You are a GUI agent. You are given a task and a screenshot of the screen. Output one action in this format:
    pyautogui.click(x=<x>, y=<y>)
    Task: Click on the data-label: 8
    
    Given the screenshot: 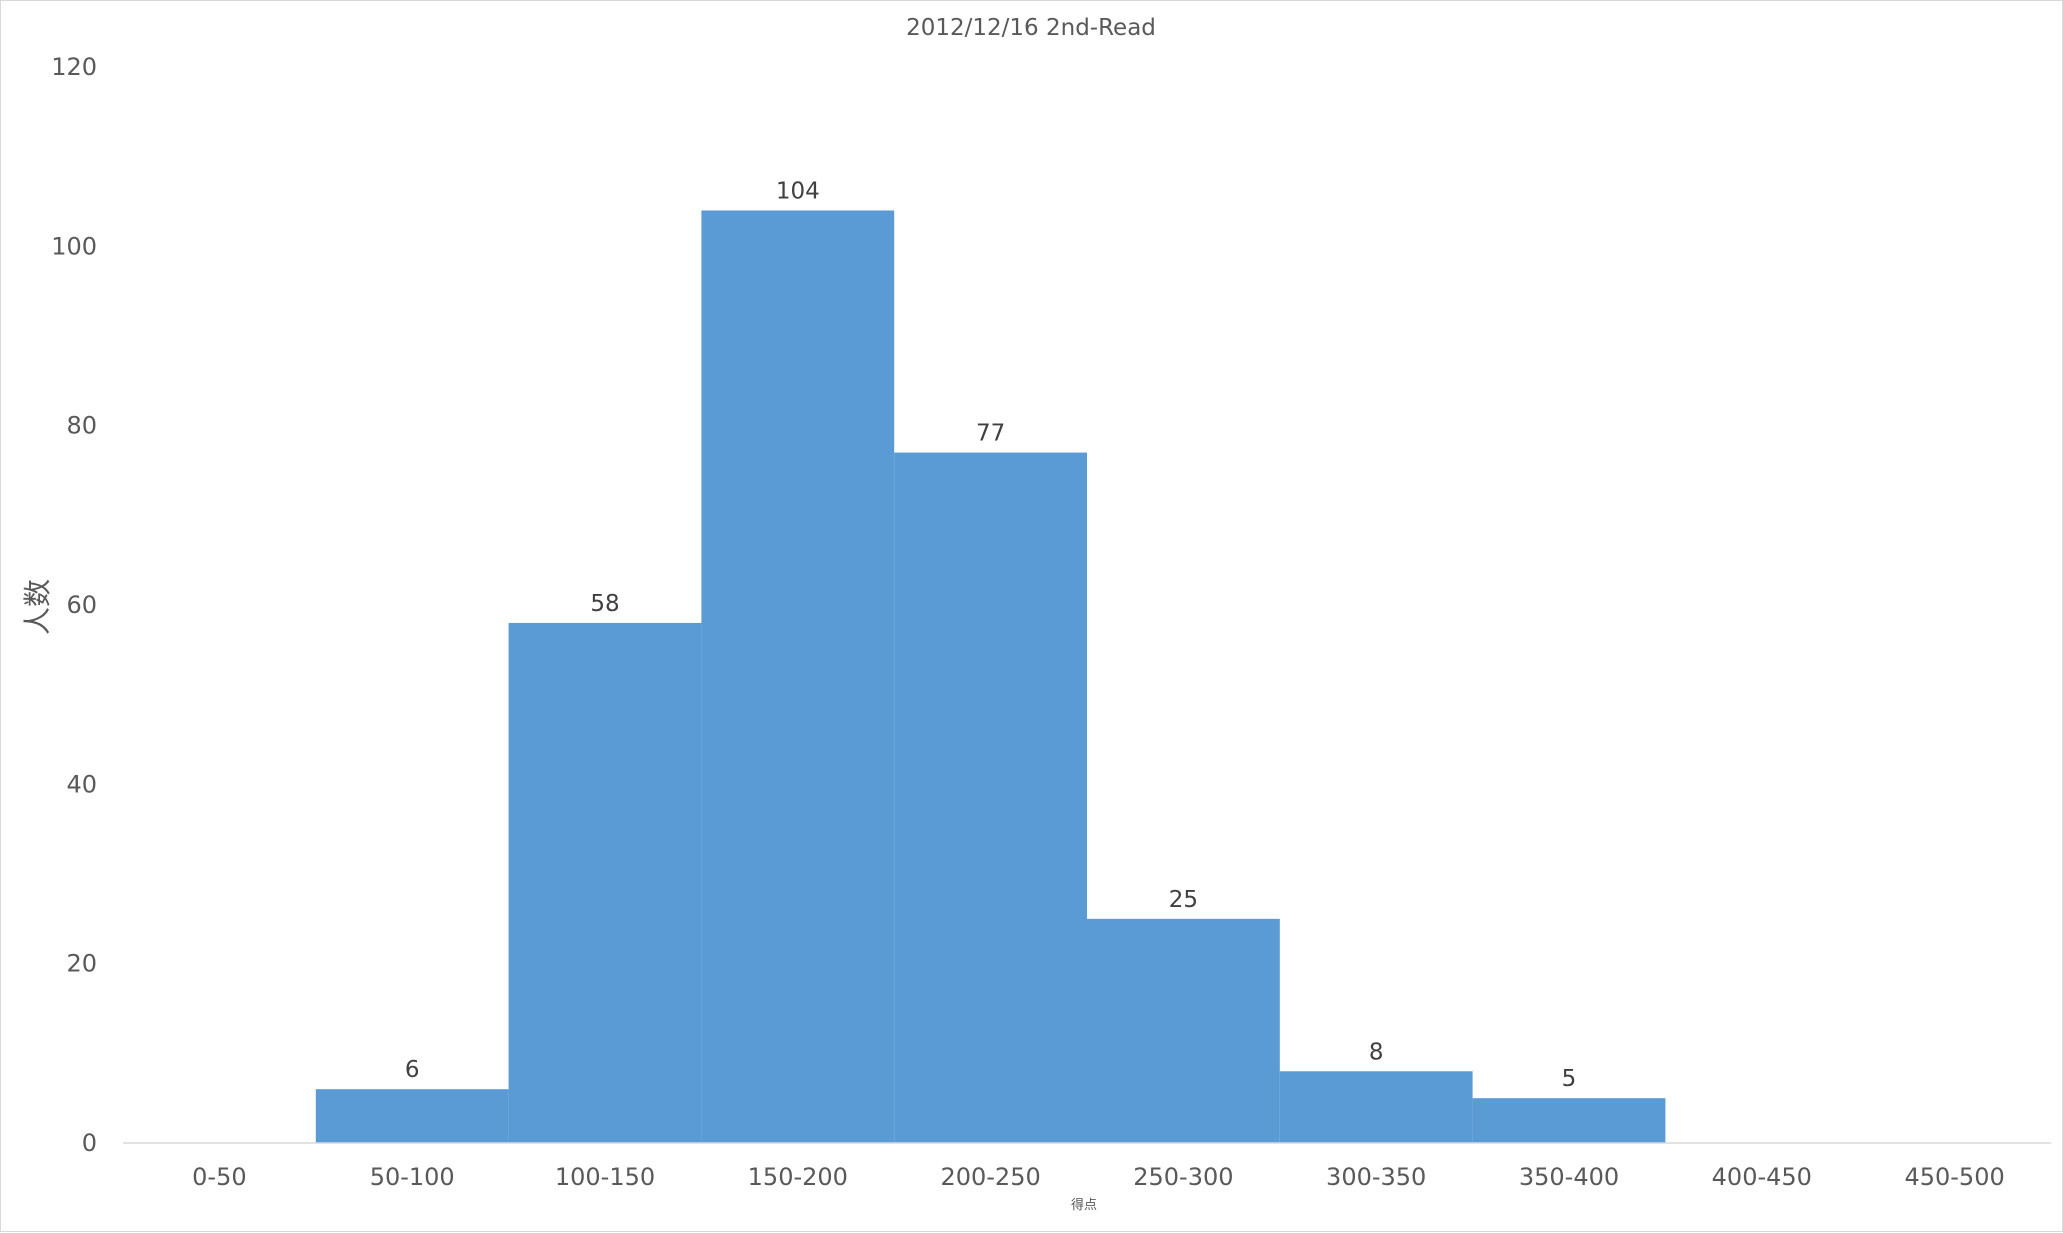 What is the action you would take?
    pyautogui.click(x=1376, y=1052)
    